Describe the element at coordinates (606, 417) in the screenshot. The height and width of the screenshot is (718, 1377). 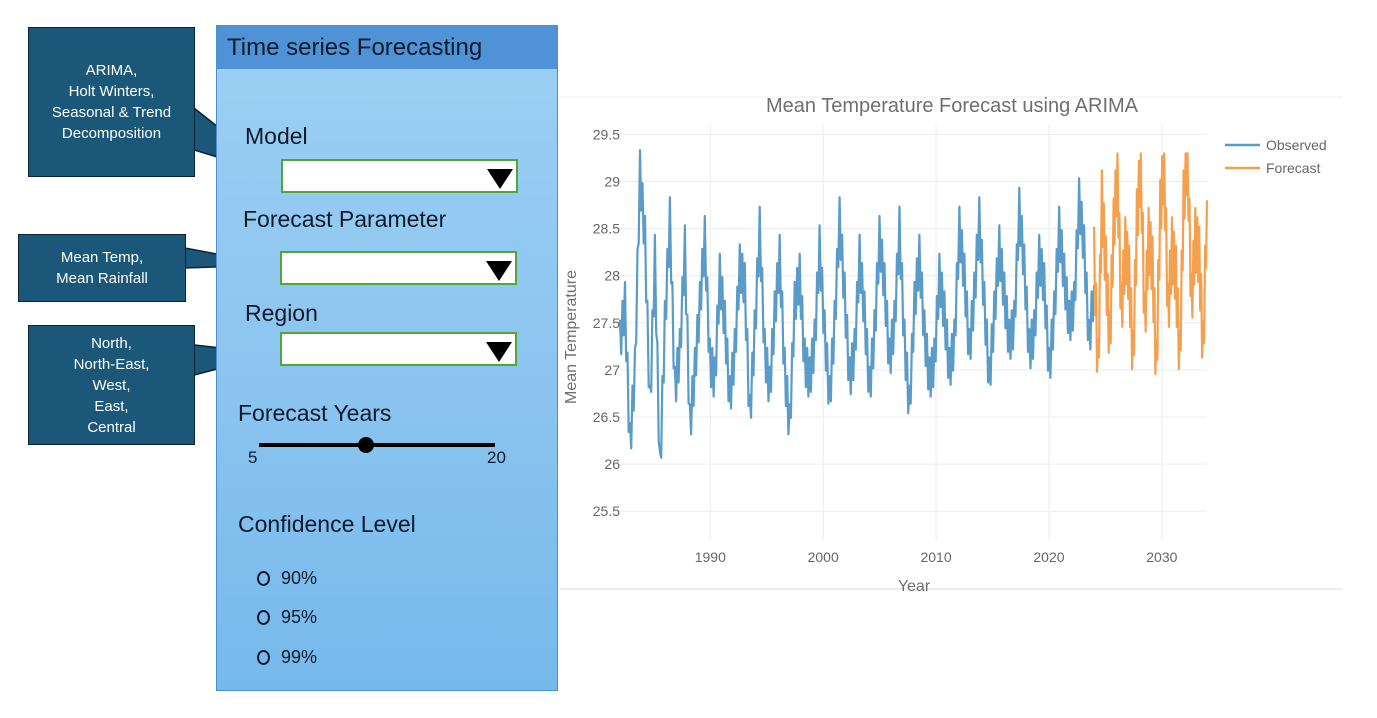
I see `y-tick-label: 26.5` at that location.